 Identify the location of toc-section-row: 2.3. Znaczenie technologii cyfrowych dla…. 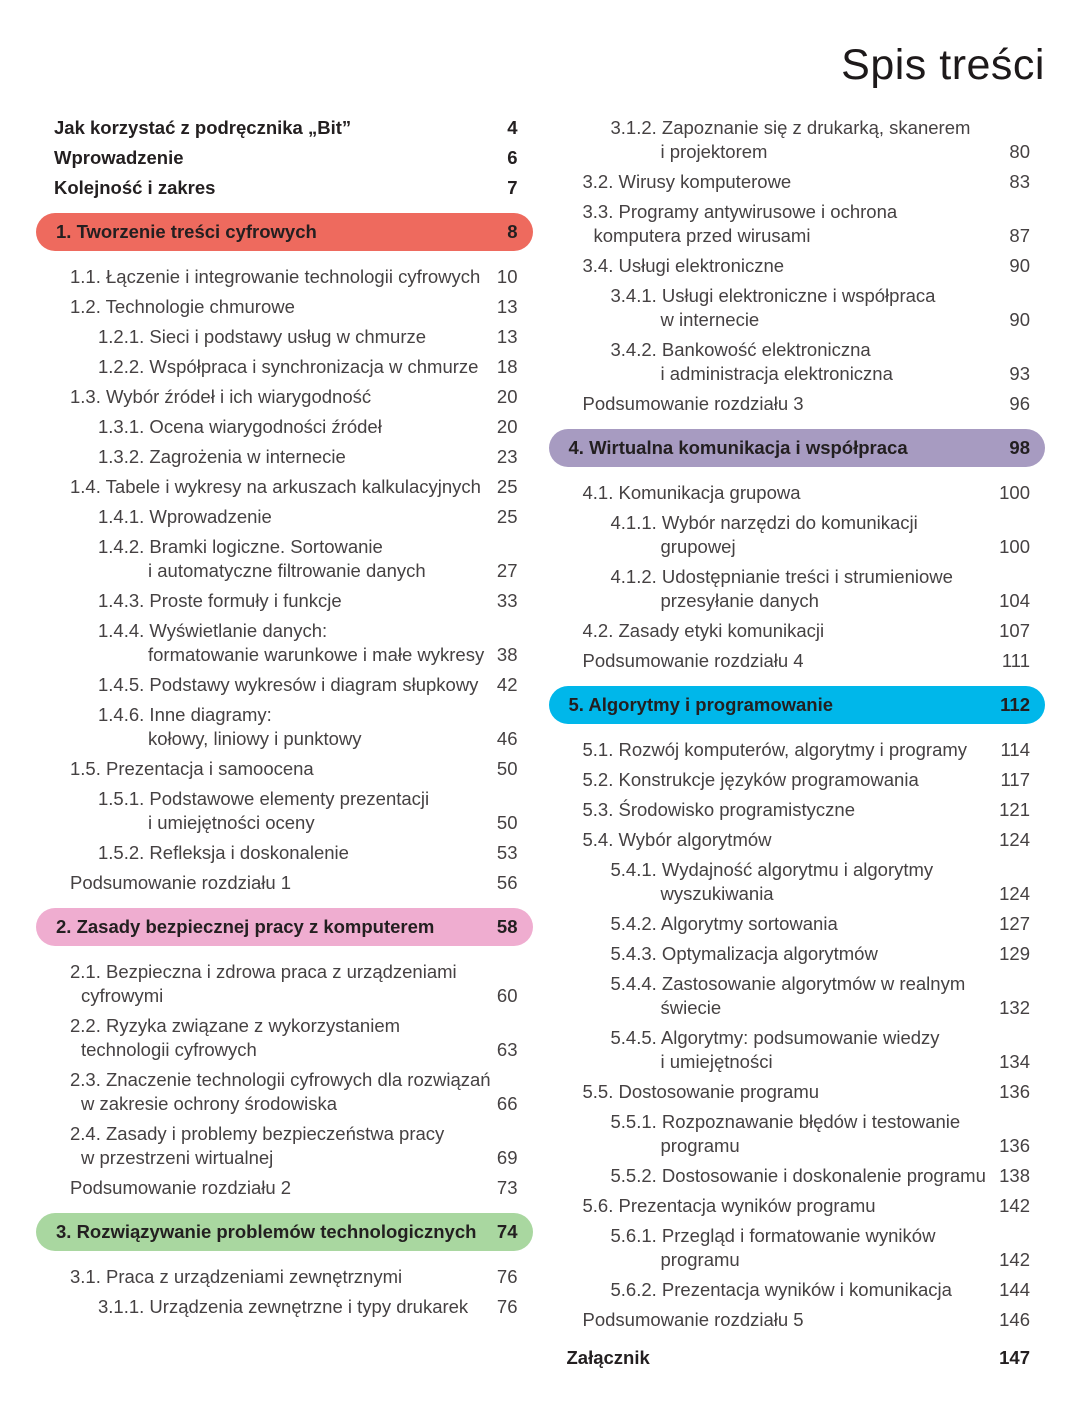
(284, 1092).